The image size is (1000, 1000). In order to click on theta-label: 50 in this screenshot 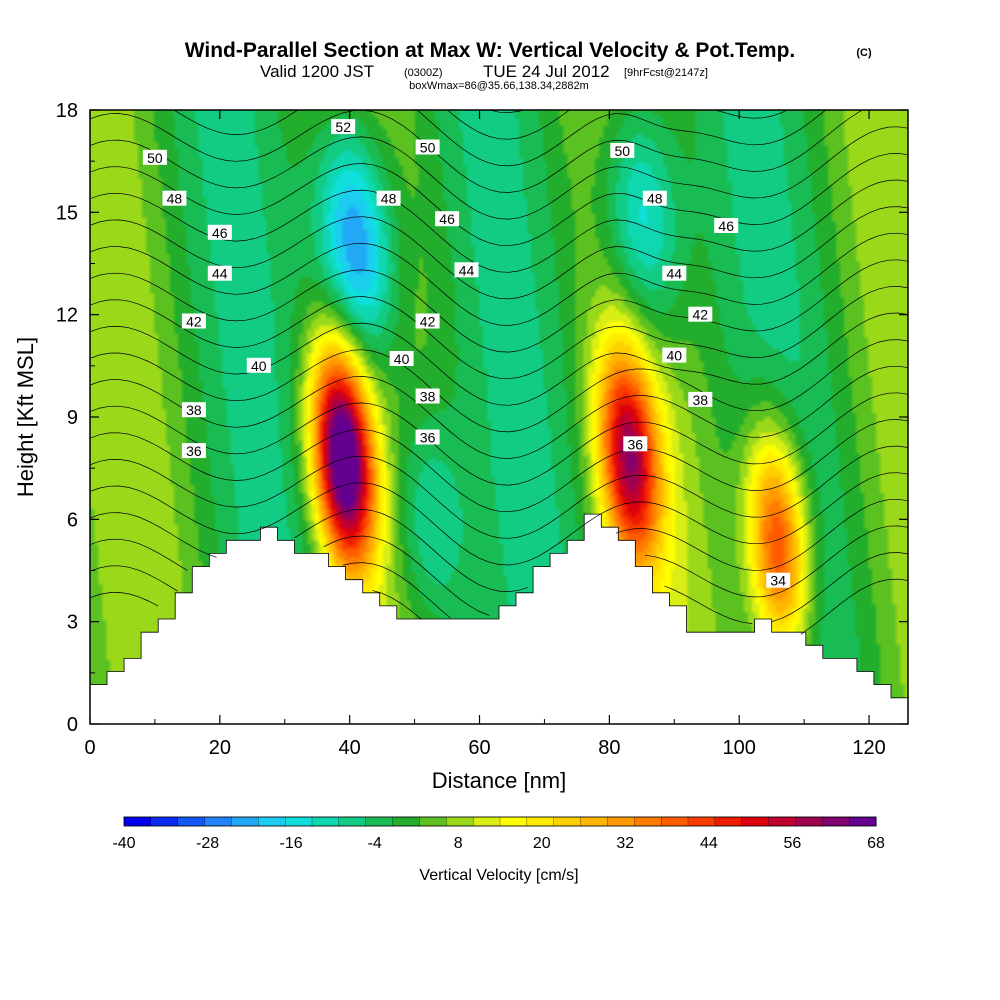, I will do `click(622, 150)`.